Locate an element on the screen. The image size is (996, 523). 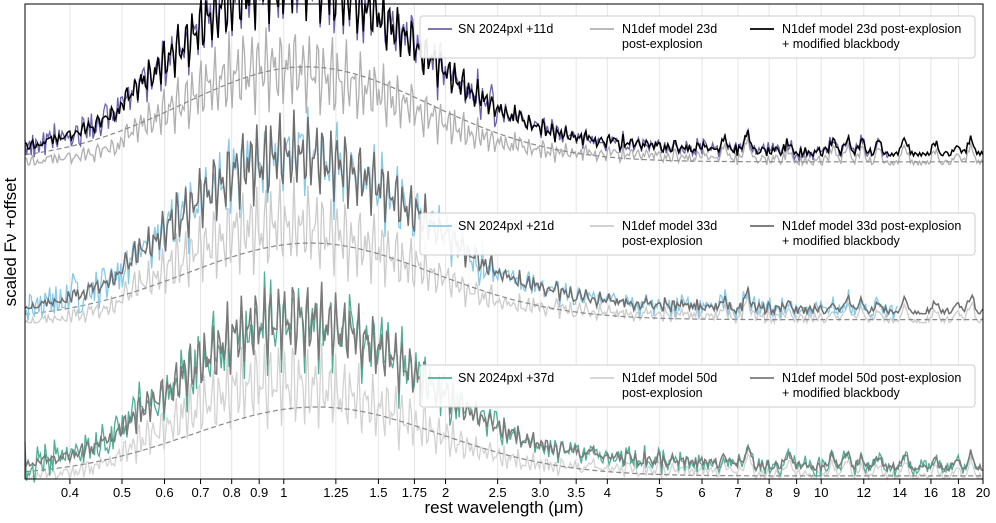
legend-label: N1def model 23d post-explosion is located at coordinates (669, 36).